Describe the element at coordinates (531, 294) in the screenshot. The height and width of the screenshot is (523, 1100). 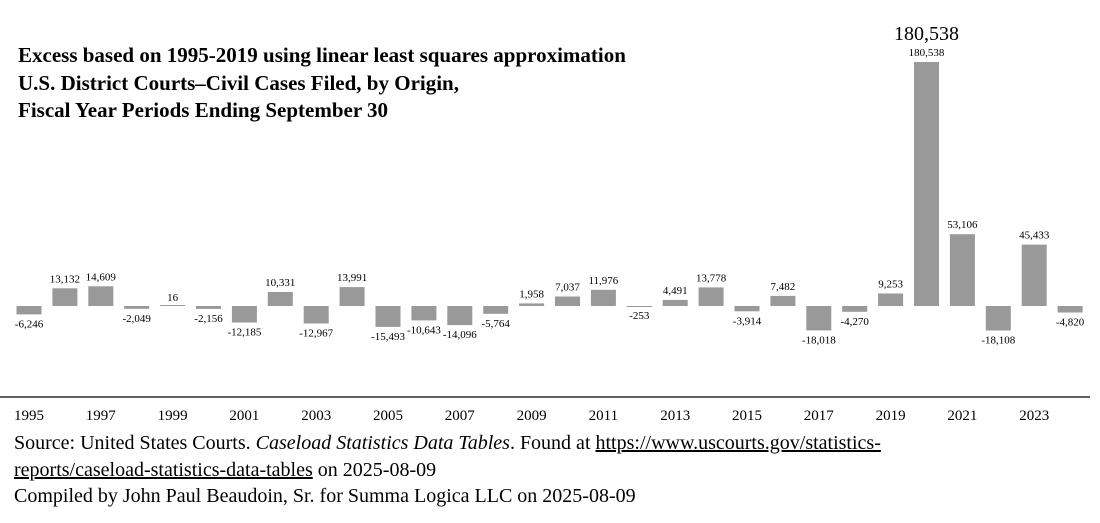
I see `data-label-2009: 1,958` at that location.